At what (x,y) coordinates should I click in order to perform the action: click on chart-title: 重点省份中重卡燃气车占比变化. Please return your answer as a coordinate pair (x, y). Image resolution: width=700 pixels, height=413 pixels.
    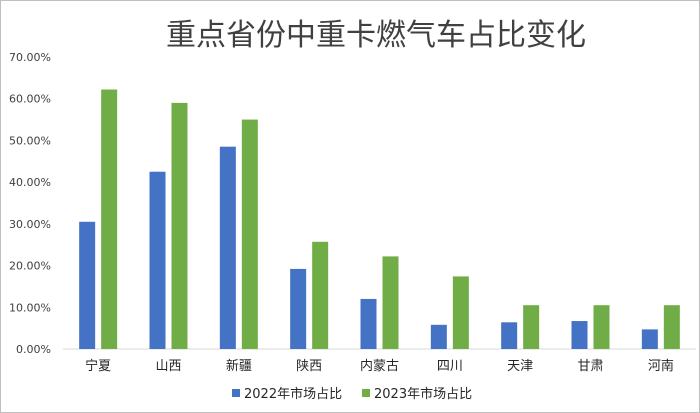
    Looking at the image, I should click on (376, 35).